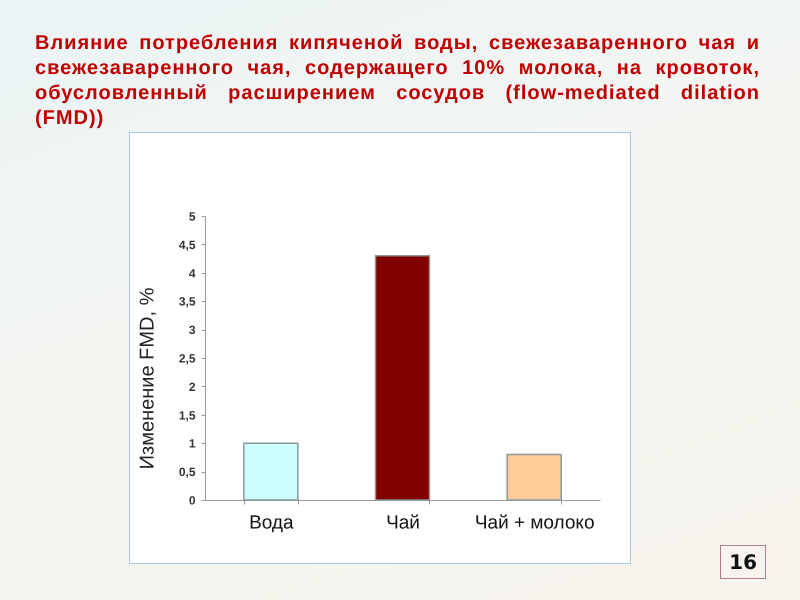 The width and height of the screenshot is (800, 600). I want to click on y-tick-label: 0,5, so click(187, 472).